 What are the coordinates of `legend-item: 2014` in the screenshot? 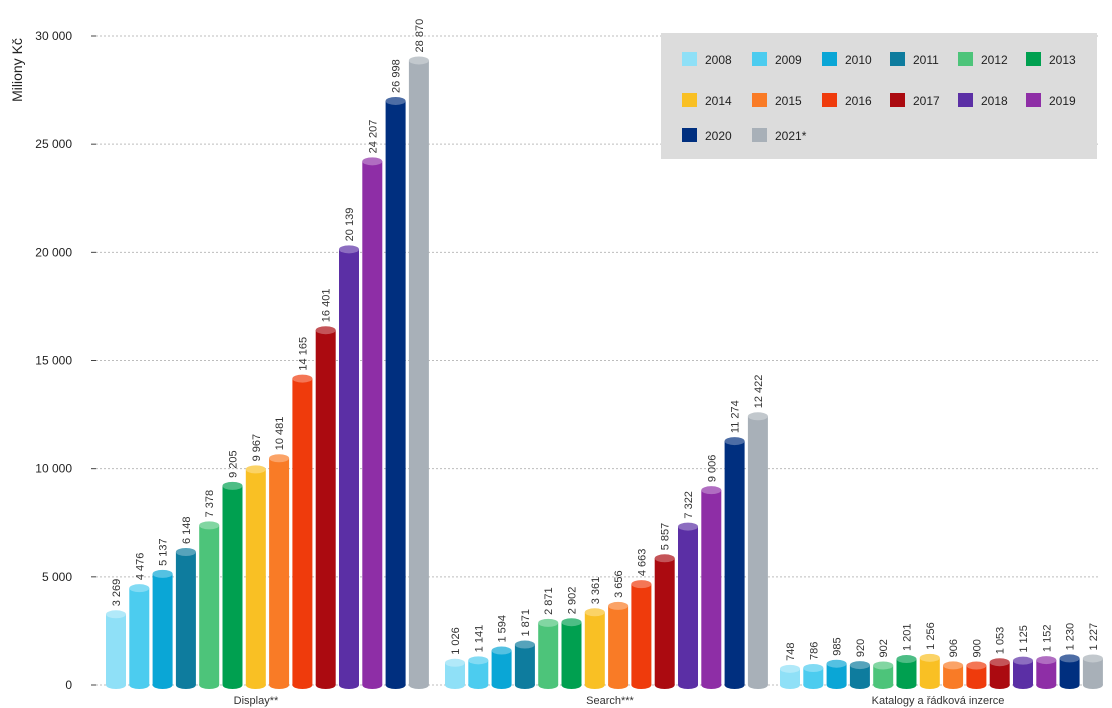 It's located at (707, 100).